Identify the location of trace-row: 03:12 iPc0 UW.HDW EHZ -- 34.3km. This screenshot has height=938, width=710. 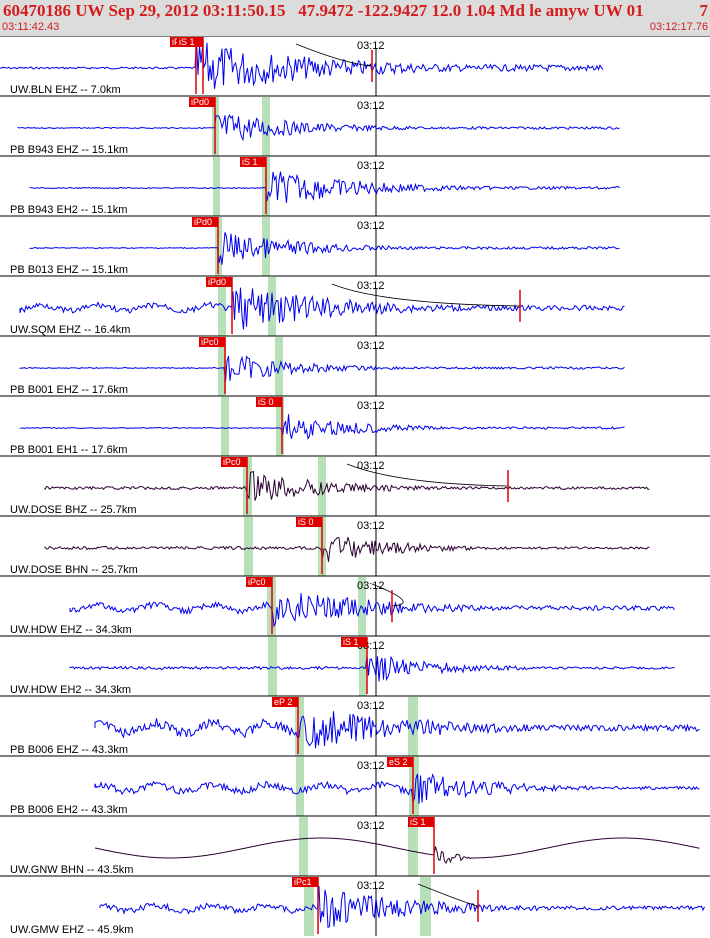
(355, 605).